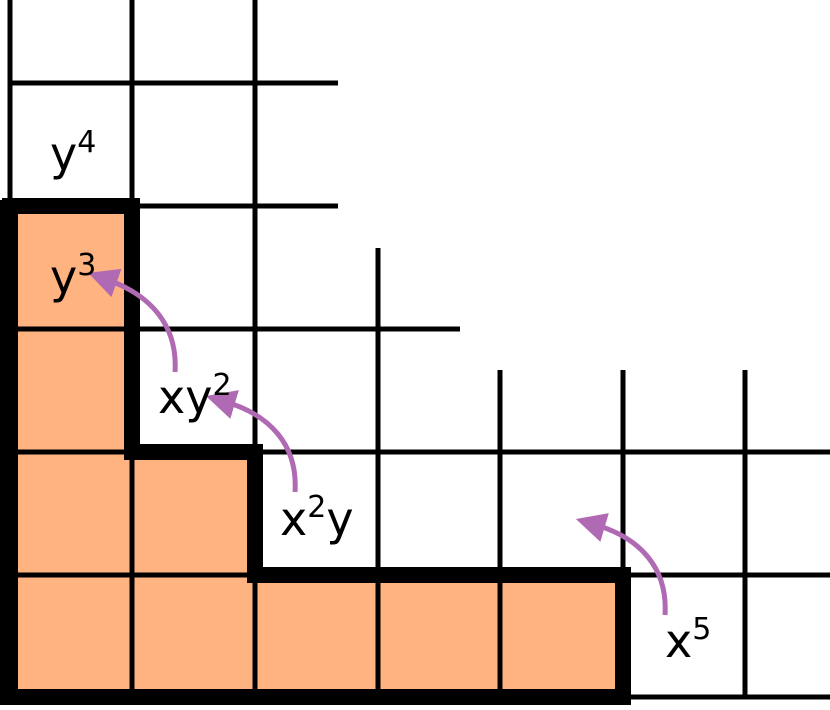 The height and width of the screenshot is (710, 830). Describe the element at coordinates (86, 142) in the screenshot. I see `label-part: 4` at that location.